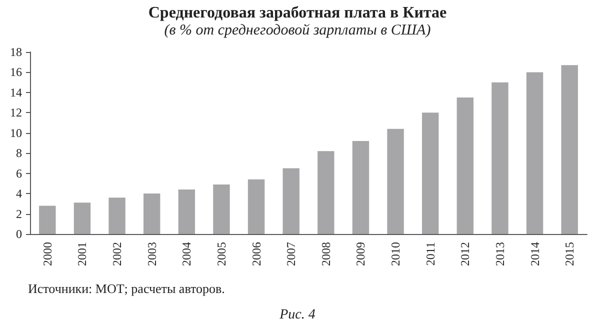 The width and height of the screenshot is (595, 327). Describe the element at coordinates (19, 173) in the screenshot. I see `y-tick-label: 6` at that location.